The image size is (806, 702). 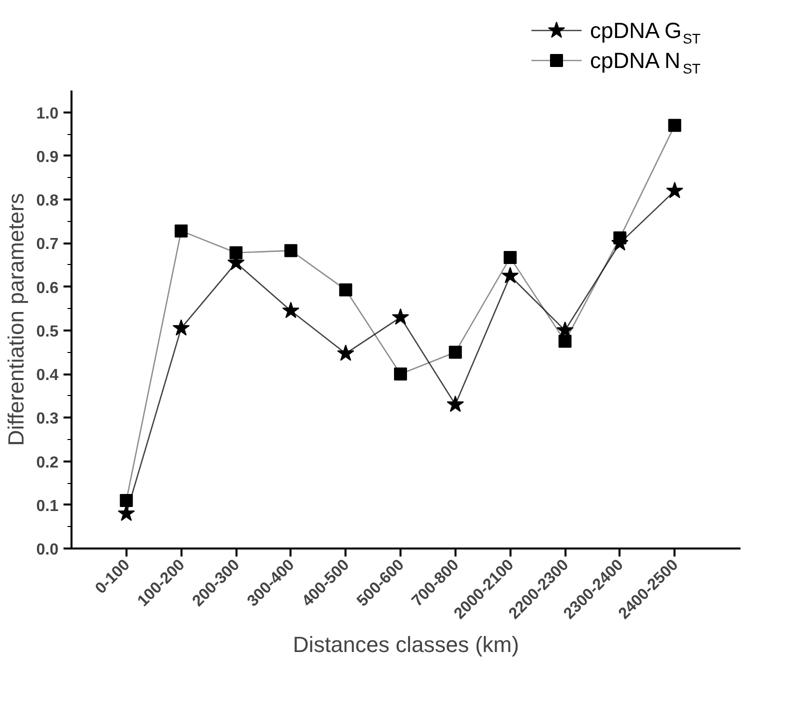 What do you see at coordinates (47, 506) in the screenshot?
I see `y-tick-label: 0.1` at bounding box center [47, 506].